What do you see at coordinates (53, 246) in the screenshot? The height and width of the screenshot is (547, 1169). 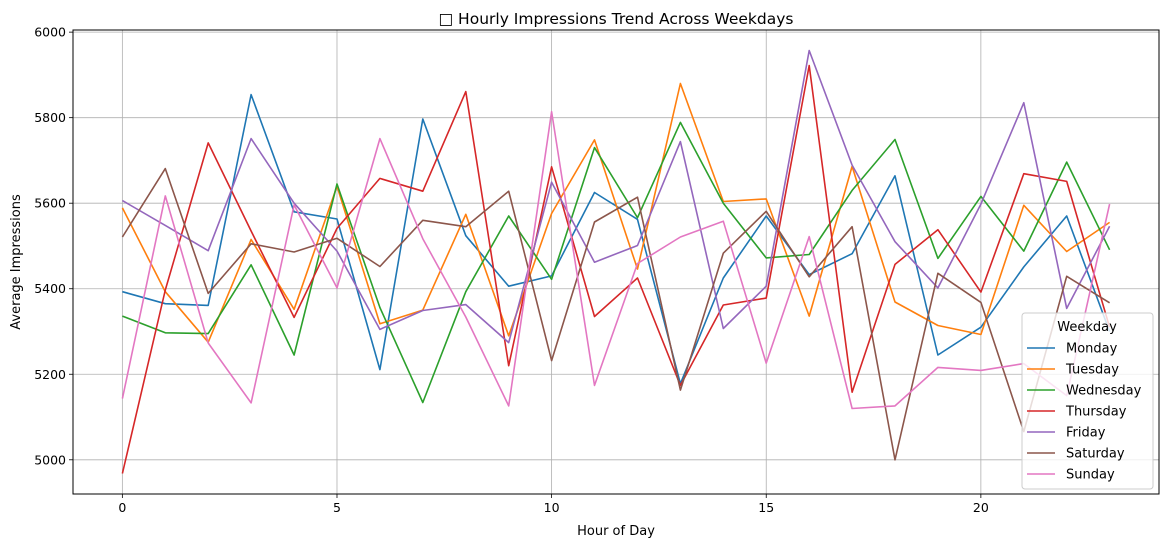 I see `y-axis-ticks: 5000 5200 5400 5600 5800 6000` at bounding box center [53, 246].